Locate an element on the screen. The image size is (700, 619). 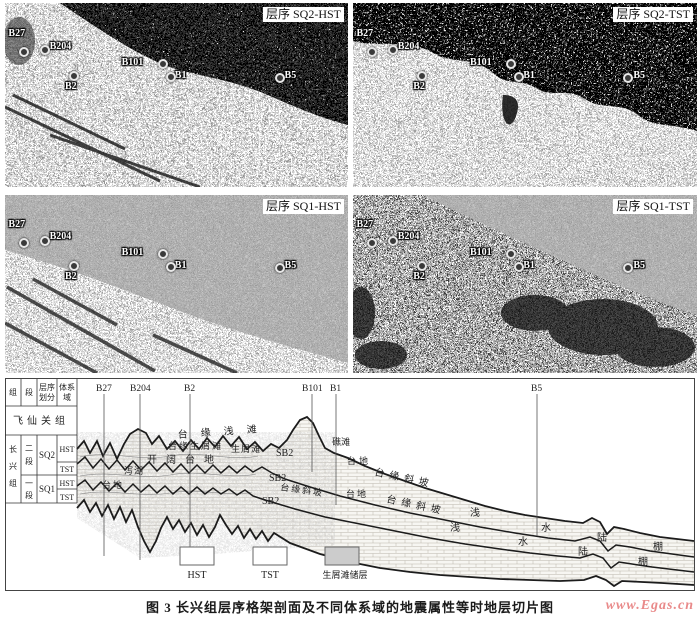
boundary-labels: SB2 SB2 SB2 is located at coordinates (277, 477).